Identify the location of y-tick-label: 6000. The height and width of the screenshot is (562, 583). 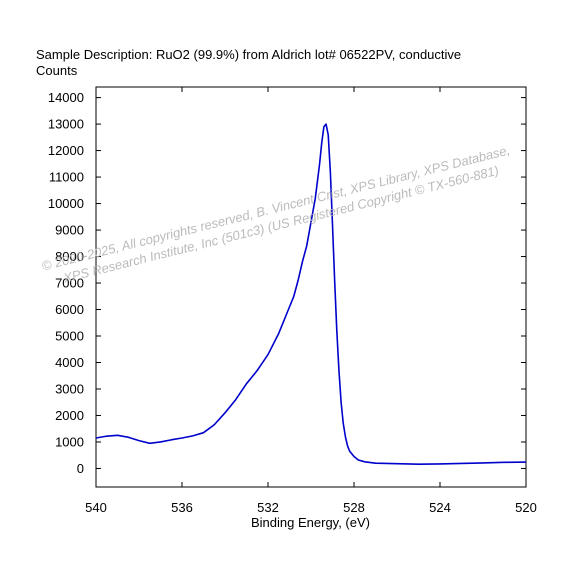
(69, 309).